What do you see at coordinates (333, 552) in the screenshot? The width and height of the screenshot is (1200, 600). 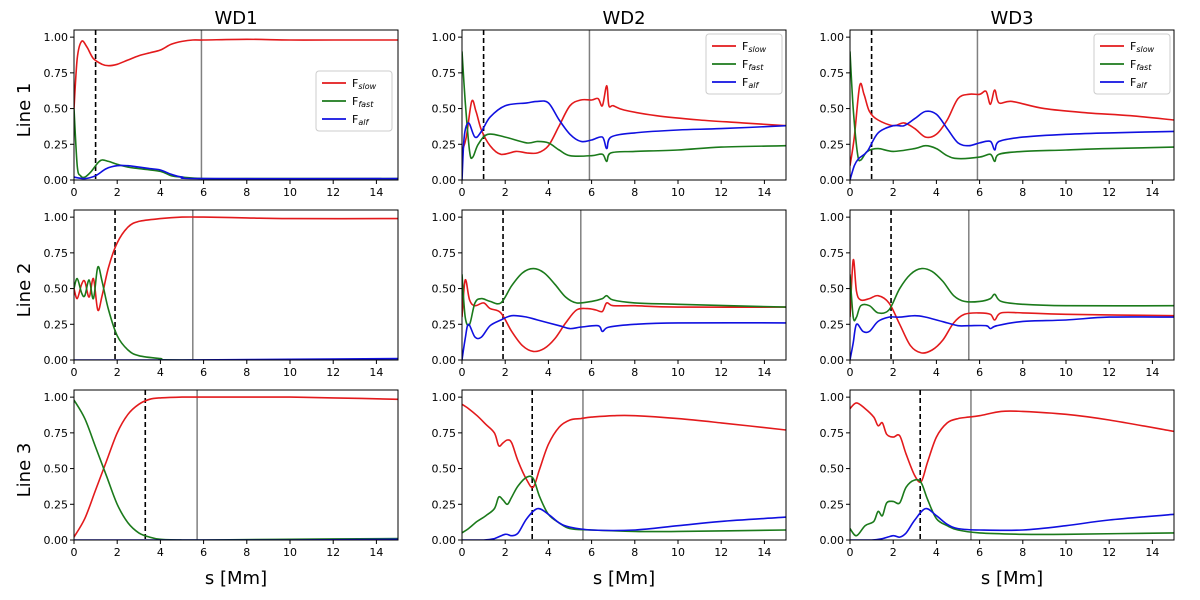 I see `x-tick-label: 12` at bounding box center [333, 552].